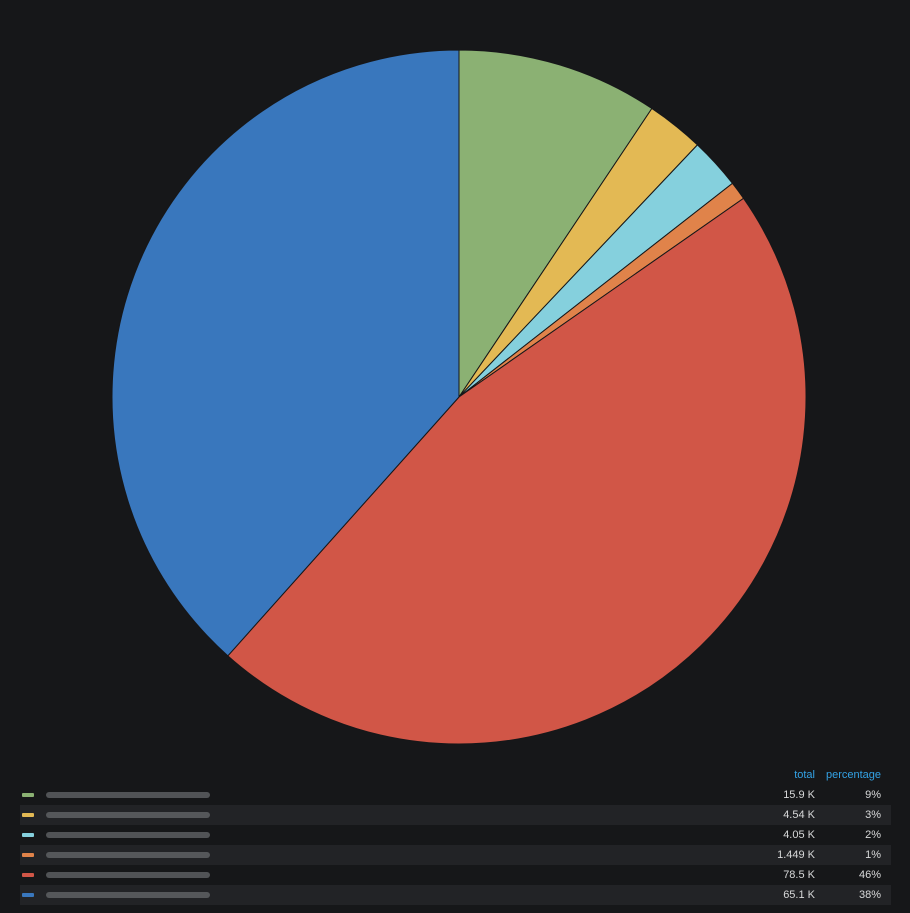 Image resolution: width=910 pixels, height=913 pixels. I want to click on legend-total: 78.5 K, so click(799, 875).